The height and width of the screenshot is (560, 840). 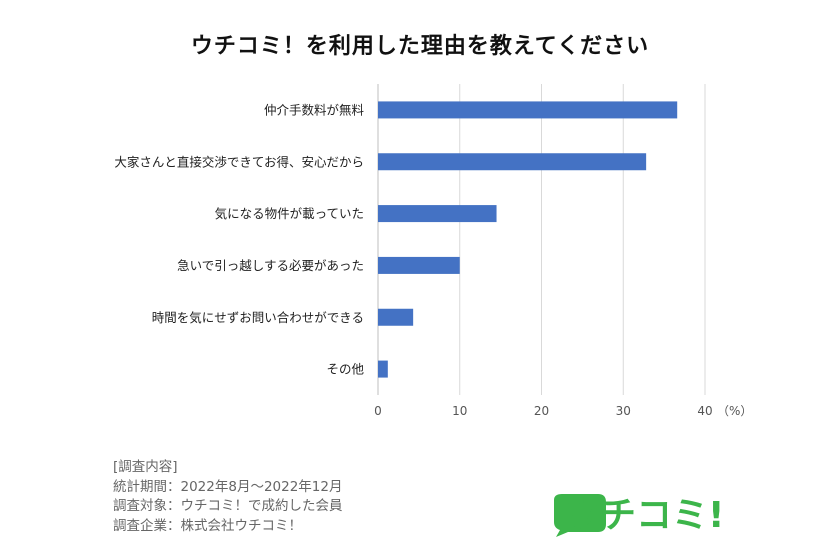 What do you see at coordinates (270, 265) in the screenshot?
I see `category-label: 急いで引っ越しする必要があった` at bounding box center [270, 265].